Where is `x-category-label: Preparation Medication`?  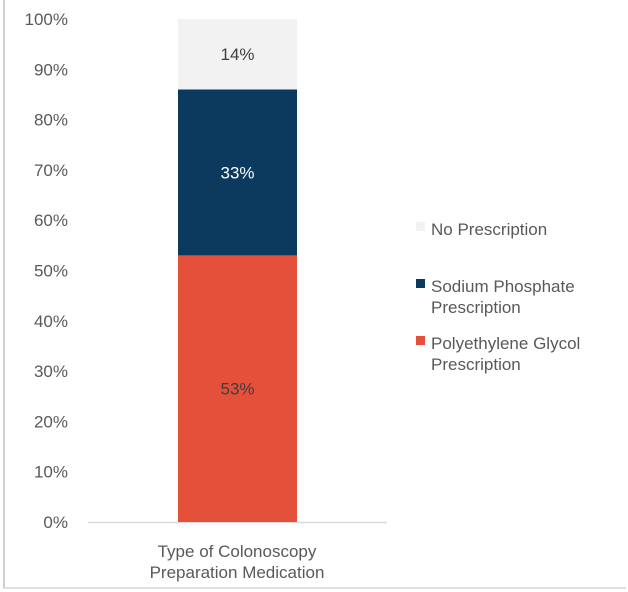
x-category-label: Preparation Medication is located at coordinates (237, 572).